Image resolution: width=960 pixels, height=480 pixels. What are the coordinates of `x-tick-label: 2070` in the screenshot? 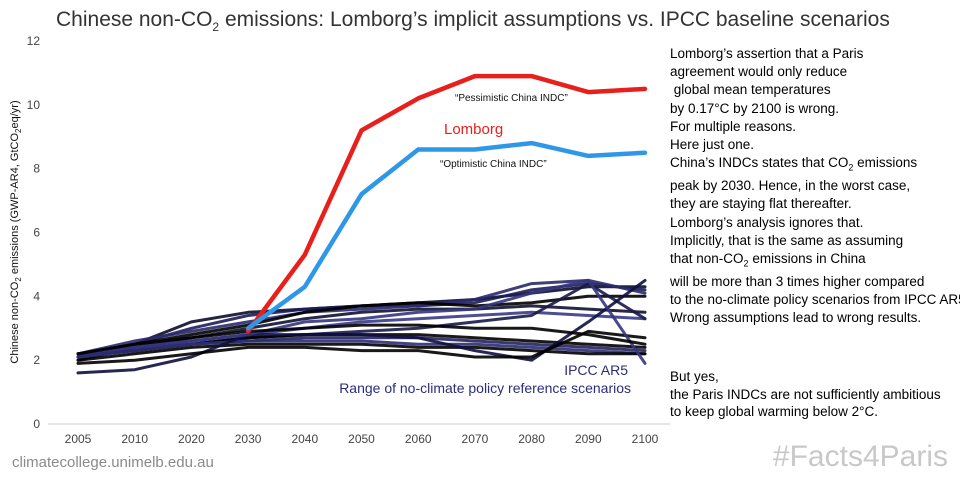 It's located at (475, 439).